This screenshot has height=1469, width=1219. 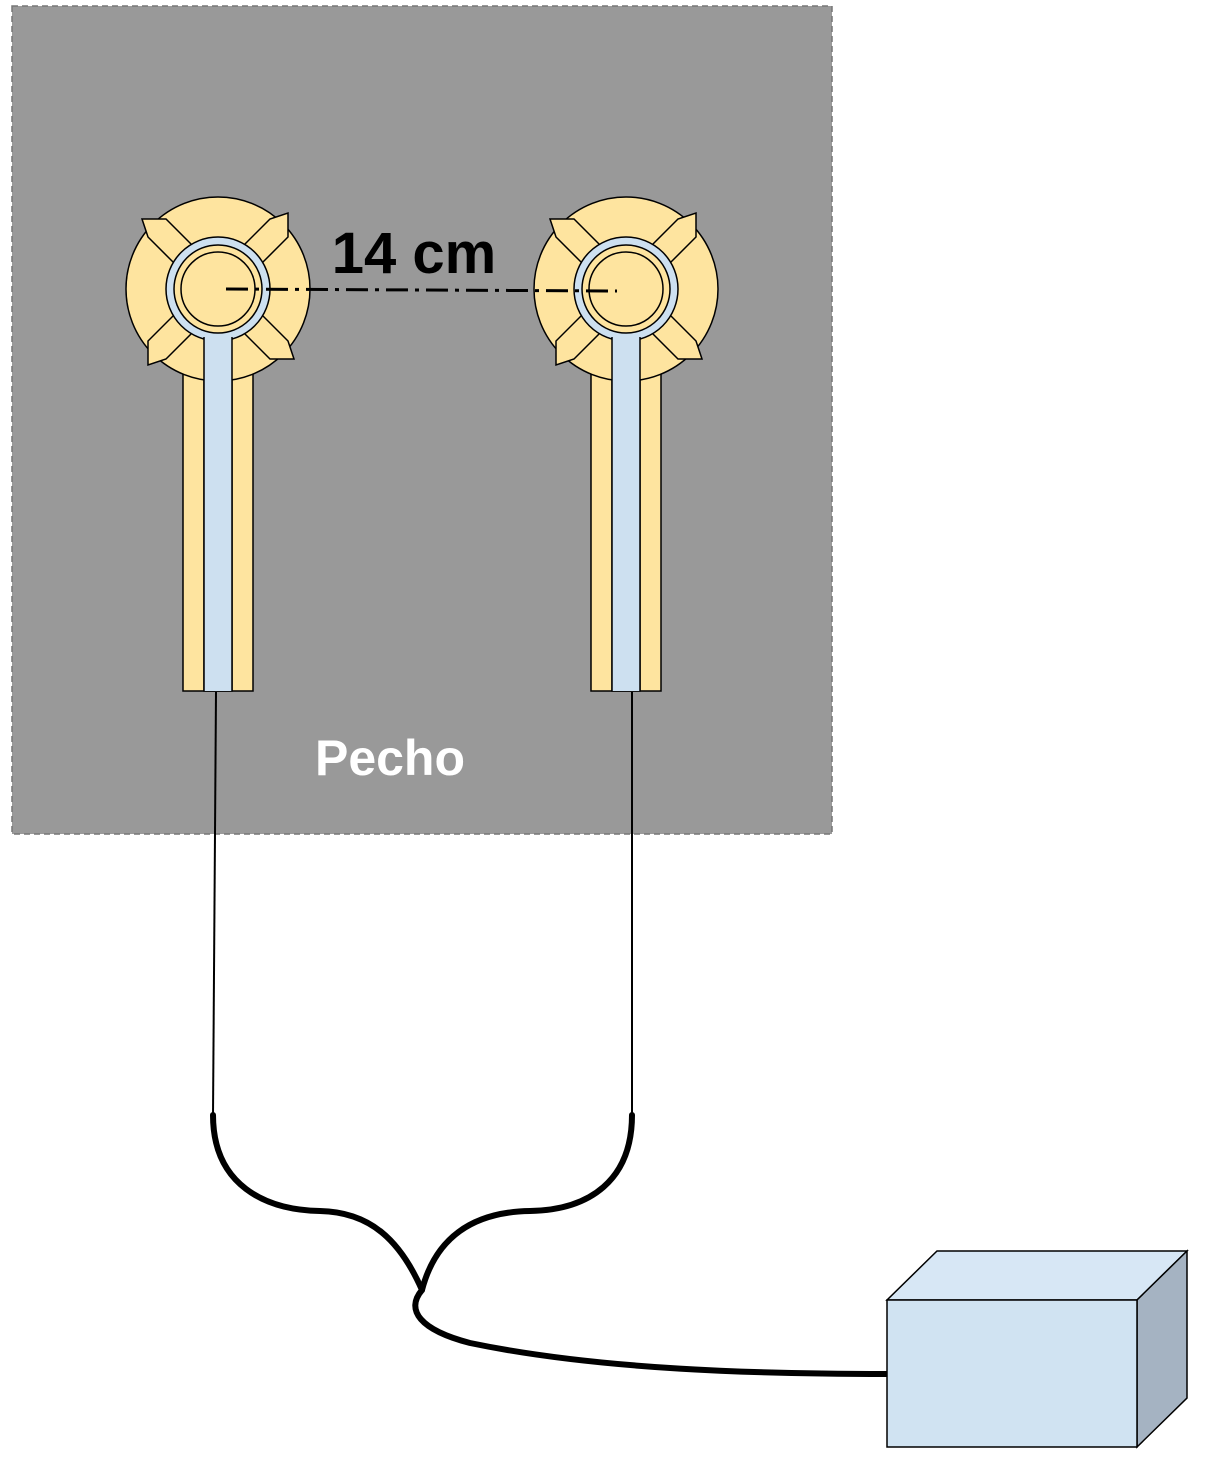 I want to click on right-cable-branch, so click(x=527, y=1202).